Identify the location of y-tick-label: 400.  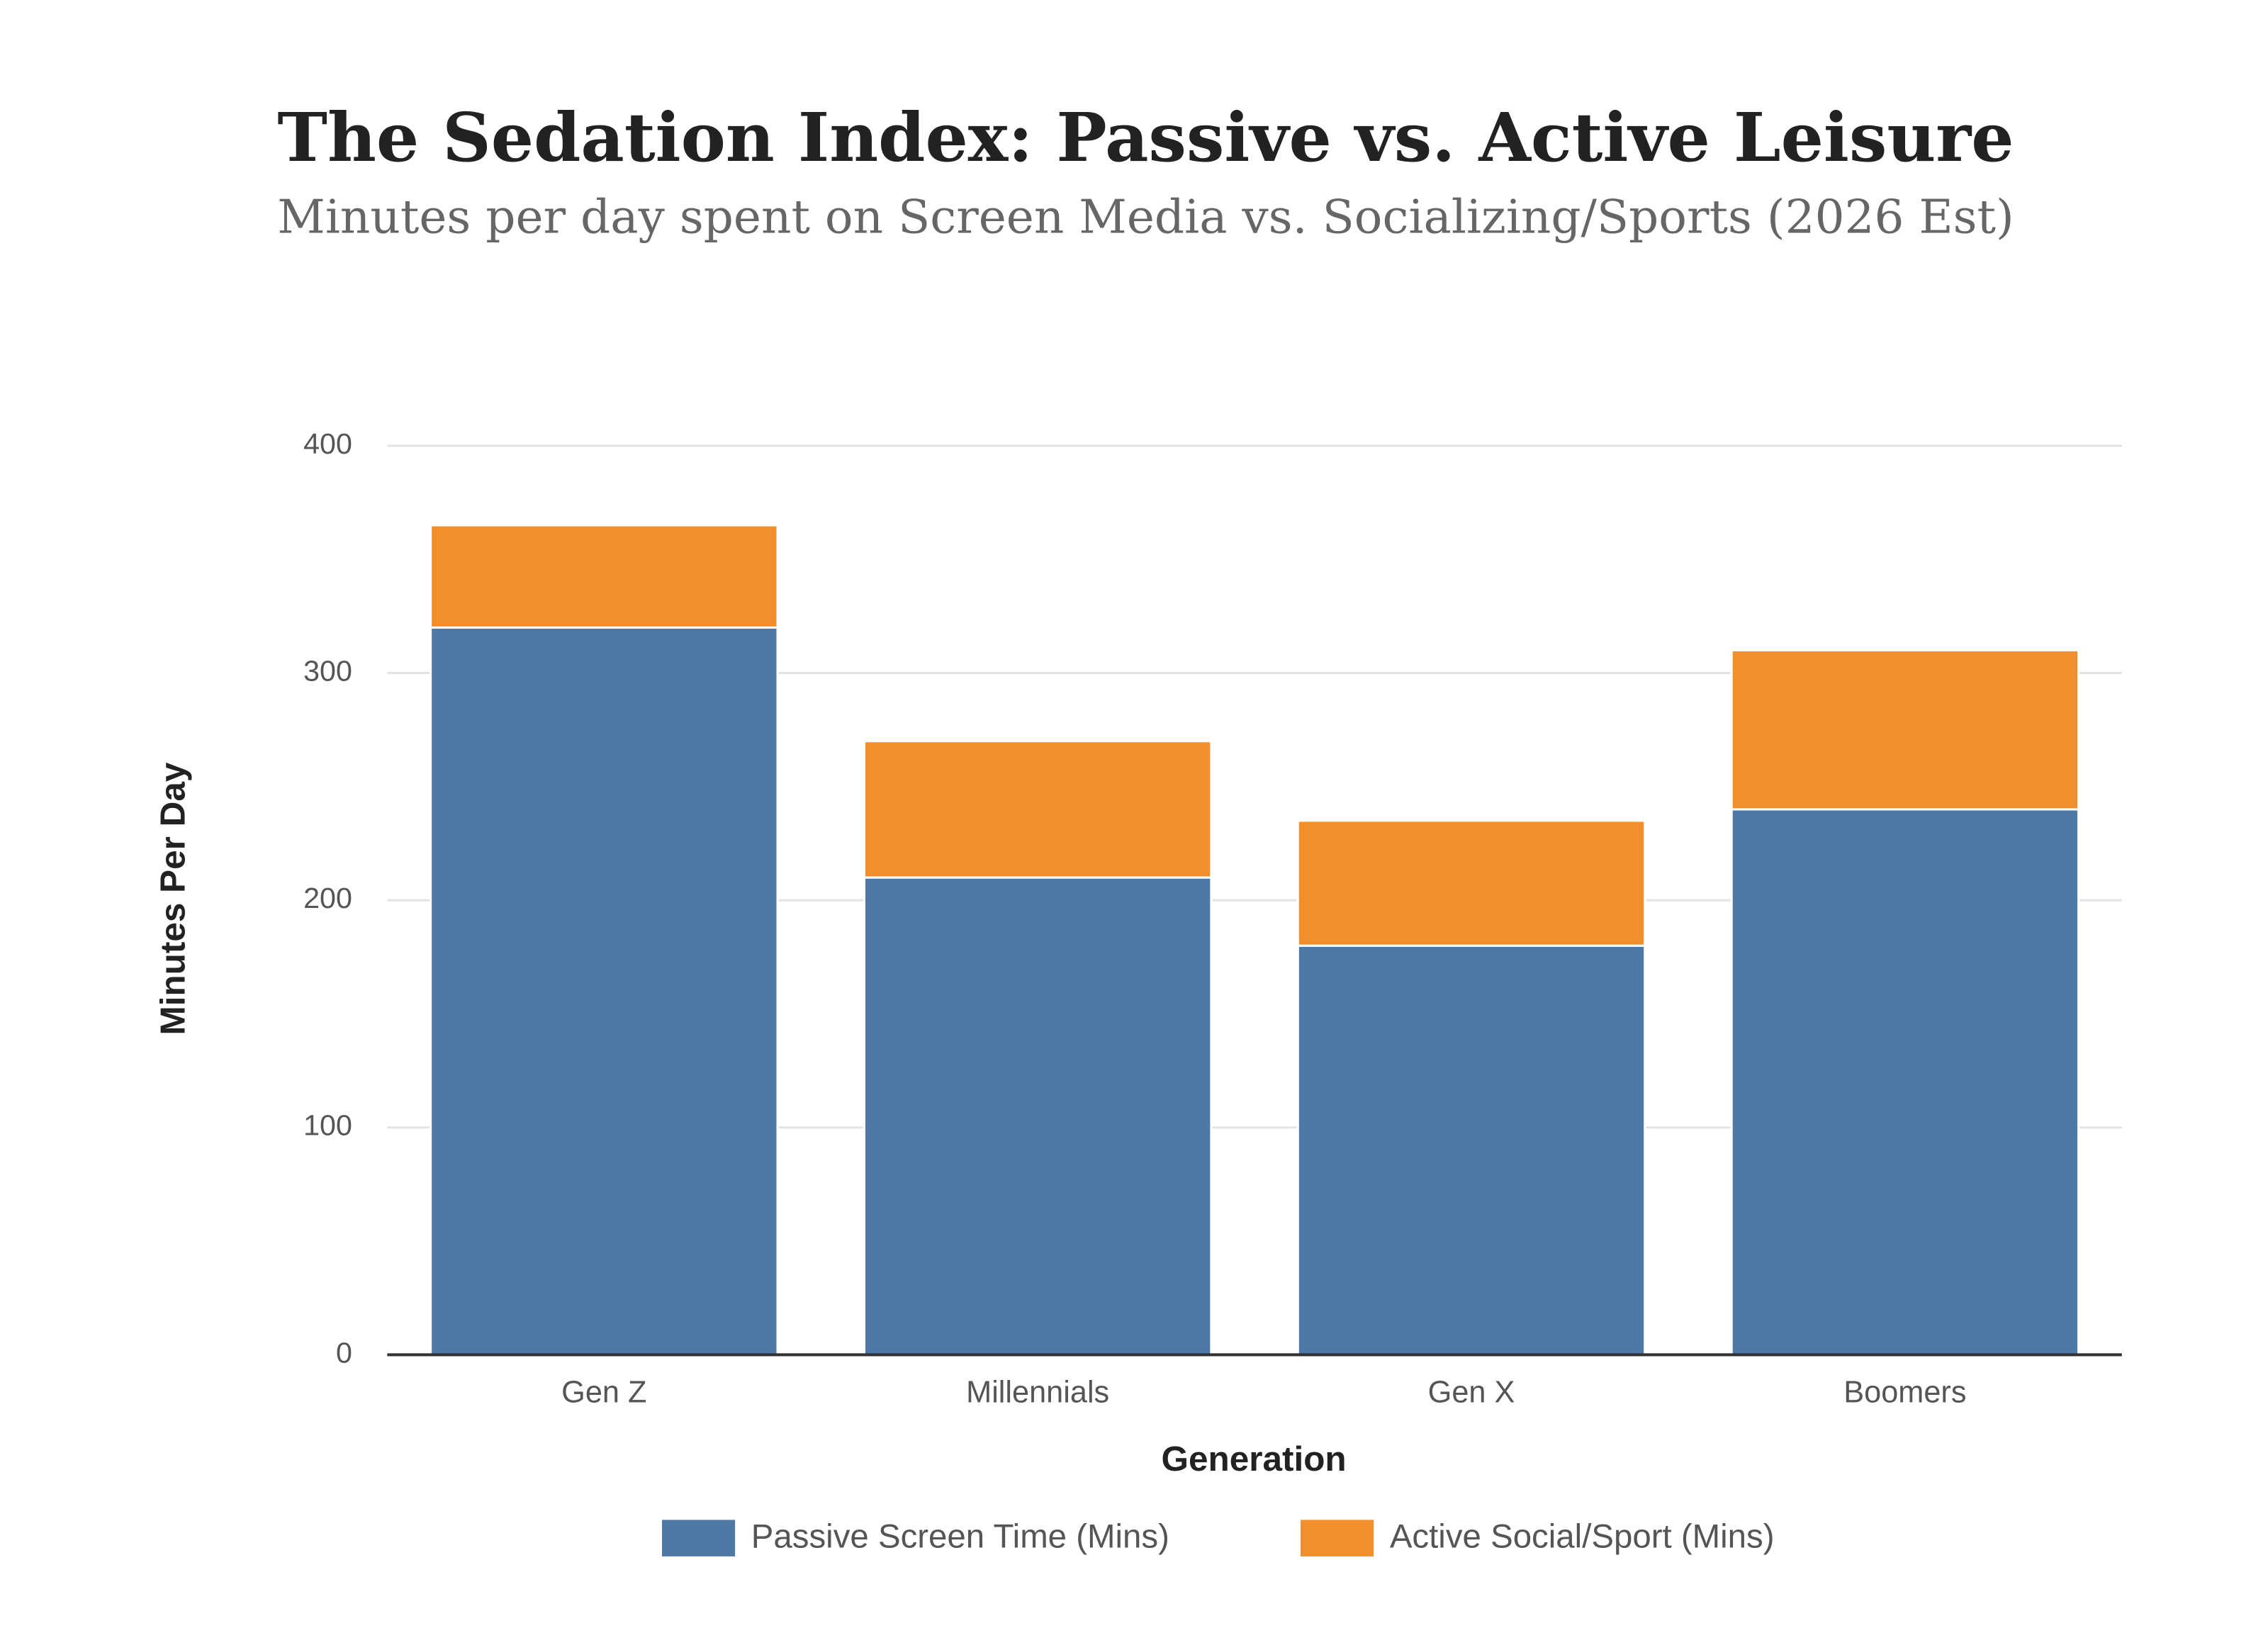
(327, 443).